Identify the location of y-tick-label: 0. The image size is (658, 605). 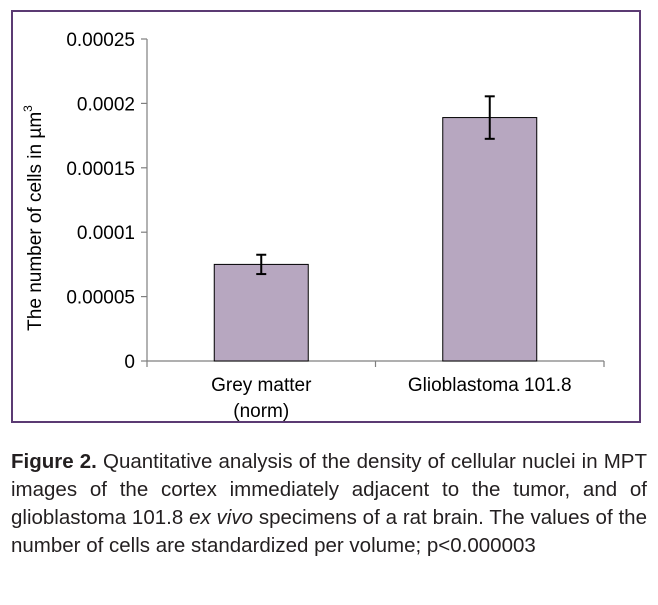
(129, 362).